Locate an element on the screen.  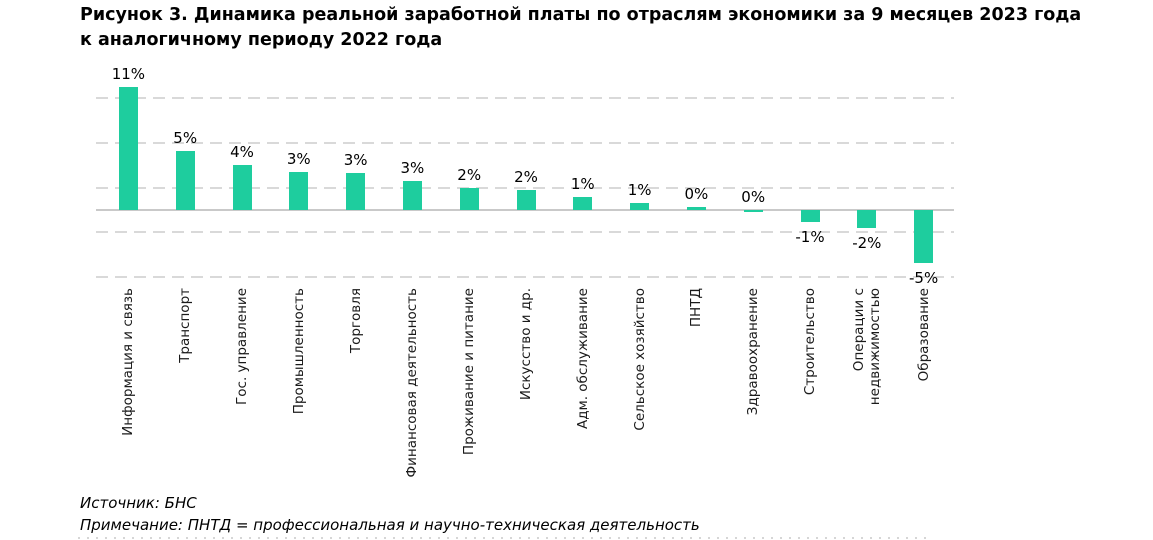
bar-value-label: -1% is located at coordinates (810, 236).